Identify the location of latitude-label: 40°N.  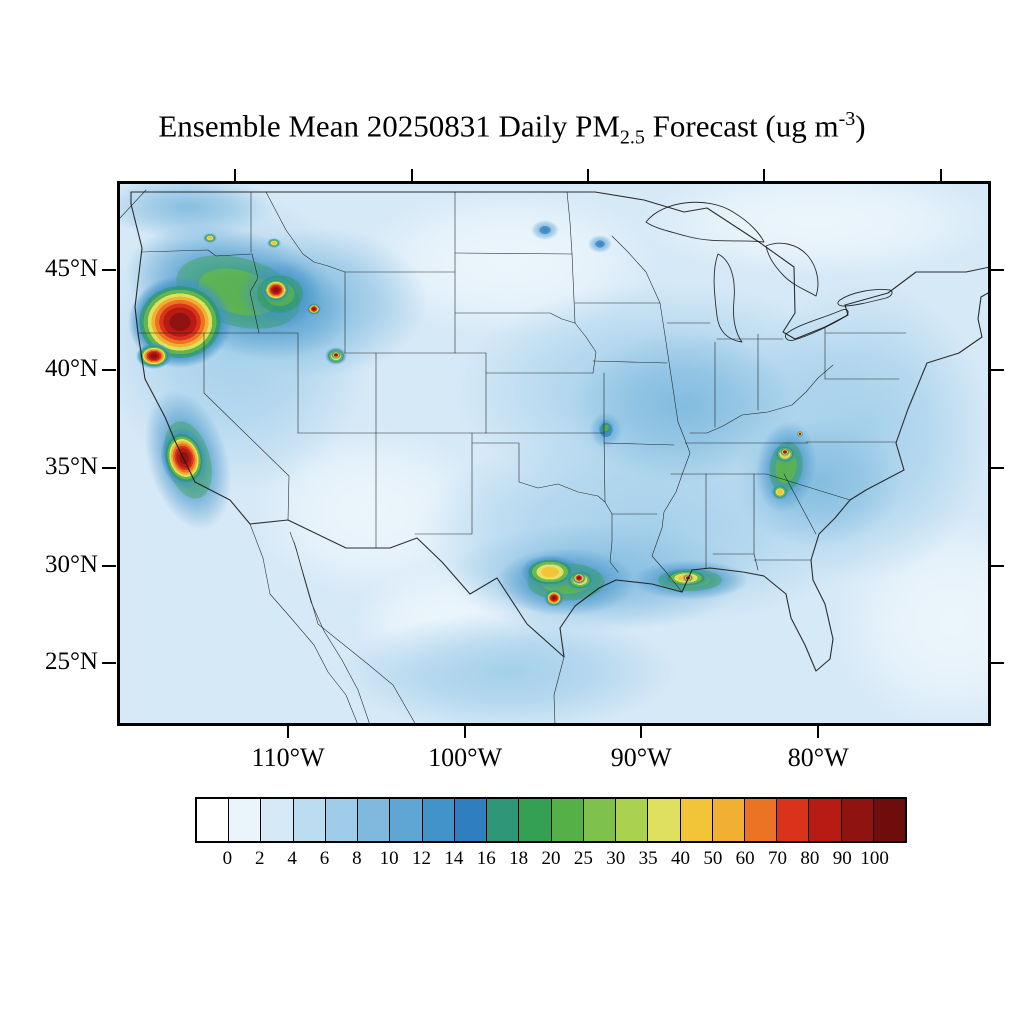
(71, 368).